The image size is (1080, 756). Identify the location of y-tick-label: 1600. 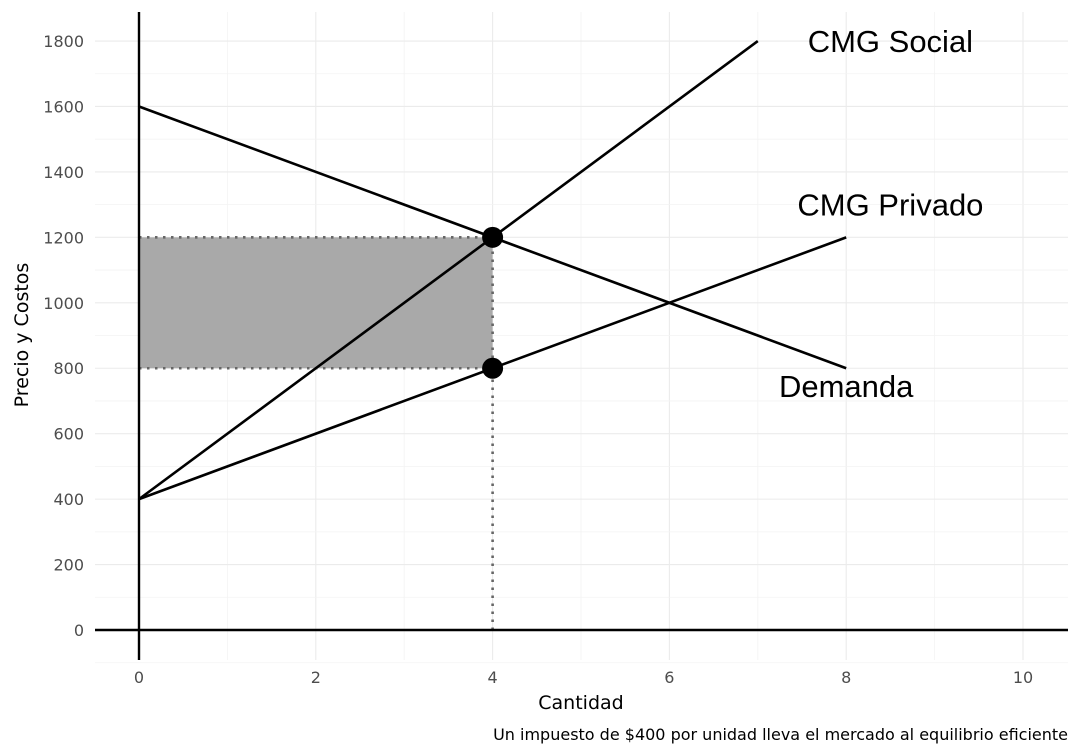
(63, 106).